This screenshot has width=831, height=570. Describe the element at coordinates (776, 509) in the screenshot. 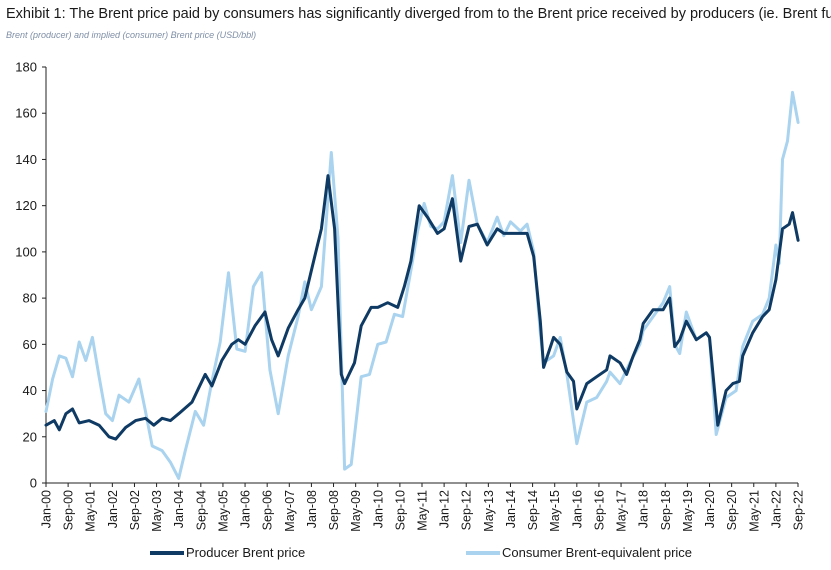

I see `x-tick-label: Jan-22` at that location.